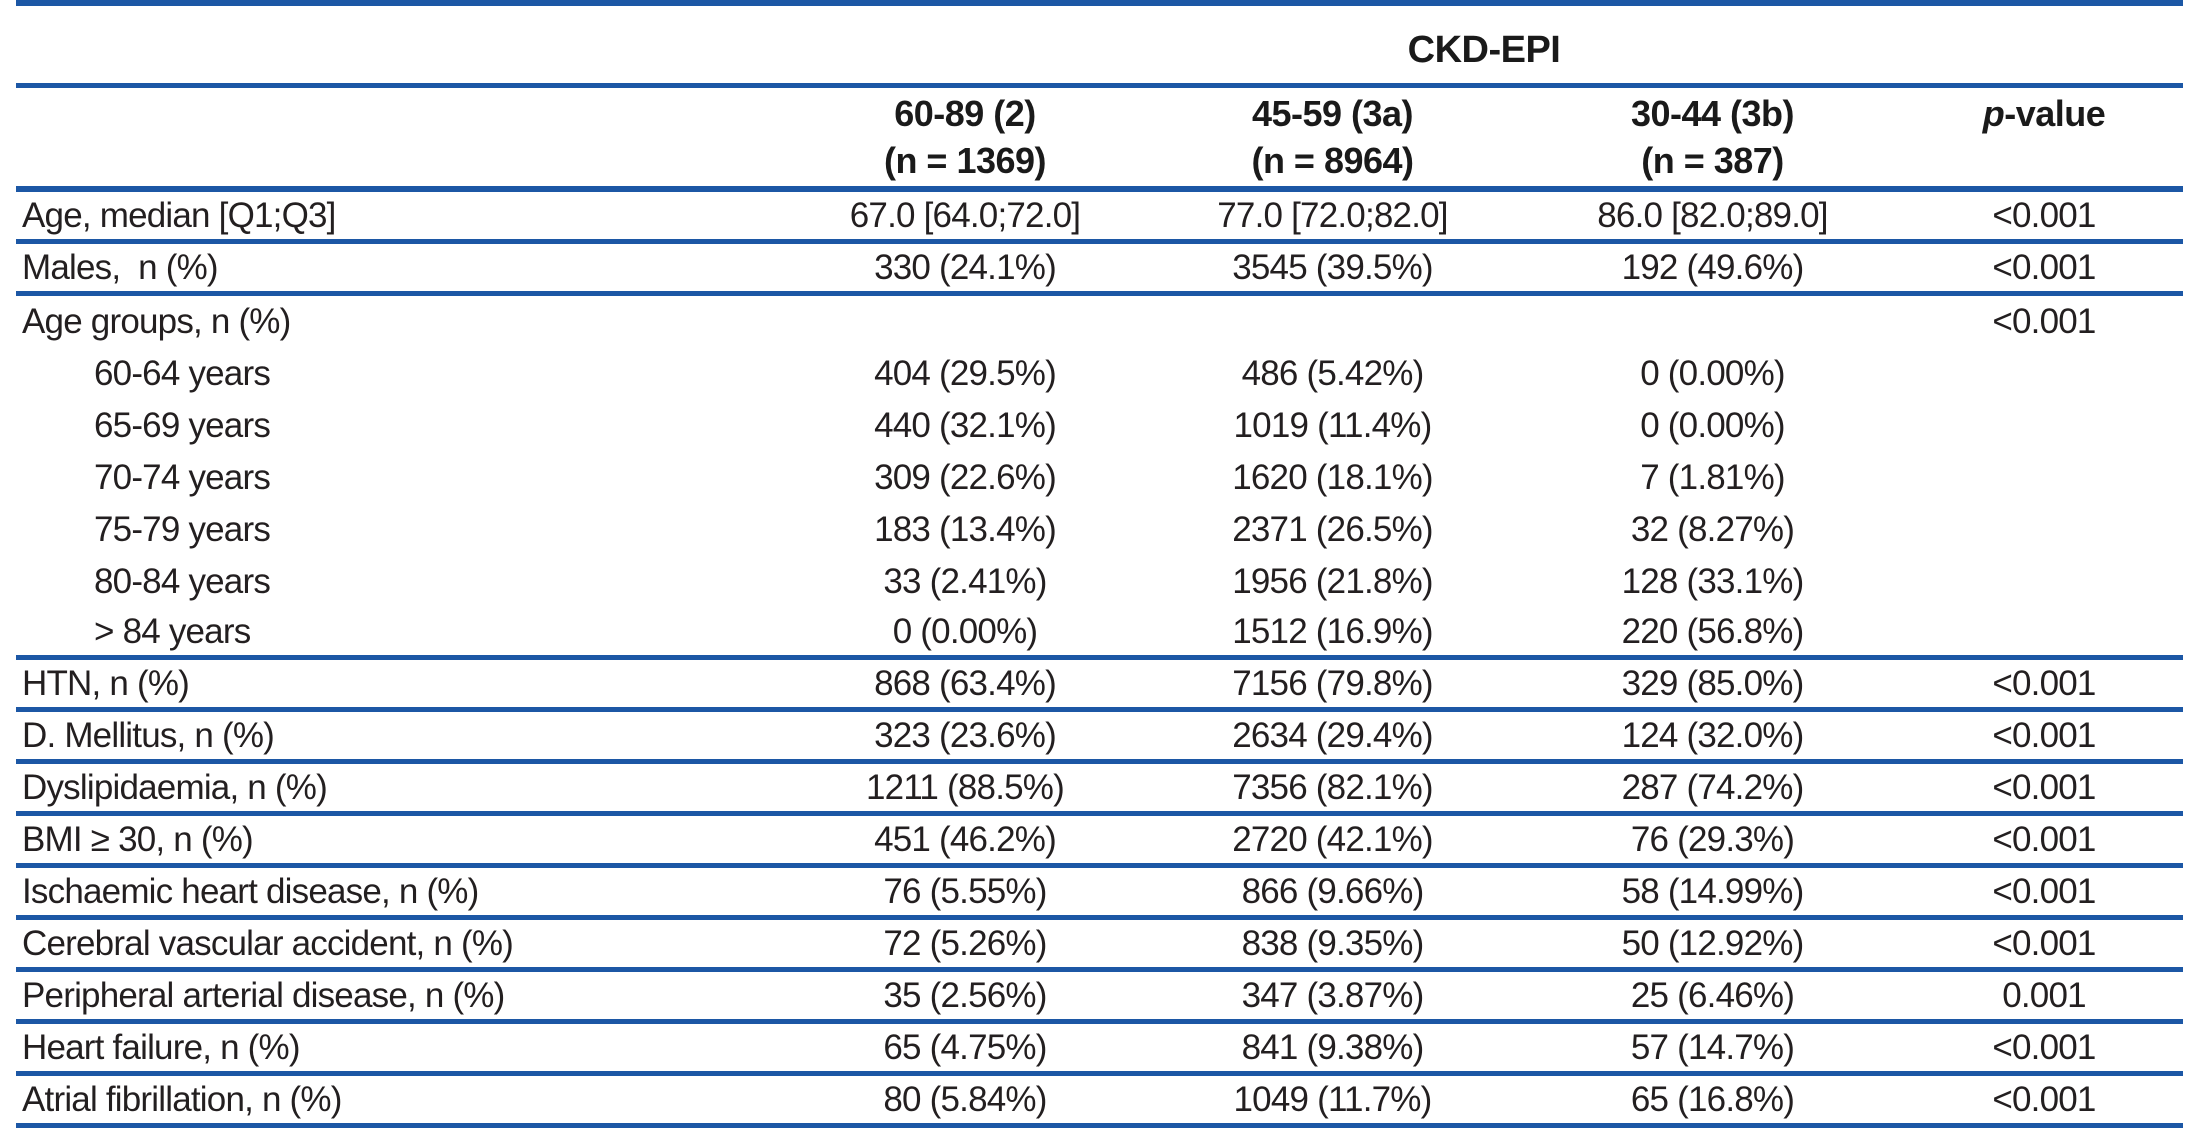 The width and height of the screenshot is (2189, 1144). What do you see at coordinates (1099, 3) in the screenshot?
I see `table-top-rule` at bounding box center [1099, 3].